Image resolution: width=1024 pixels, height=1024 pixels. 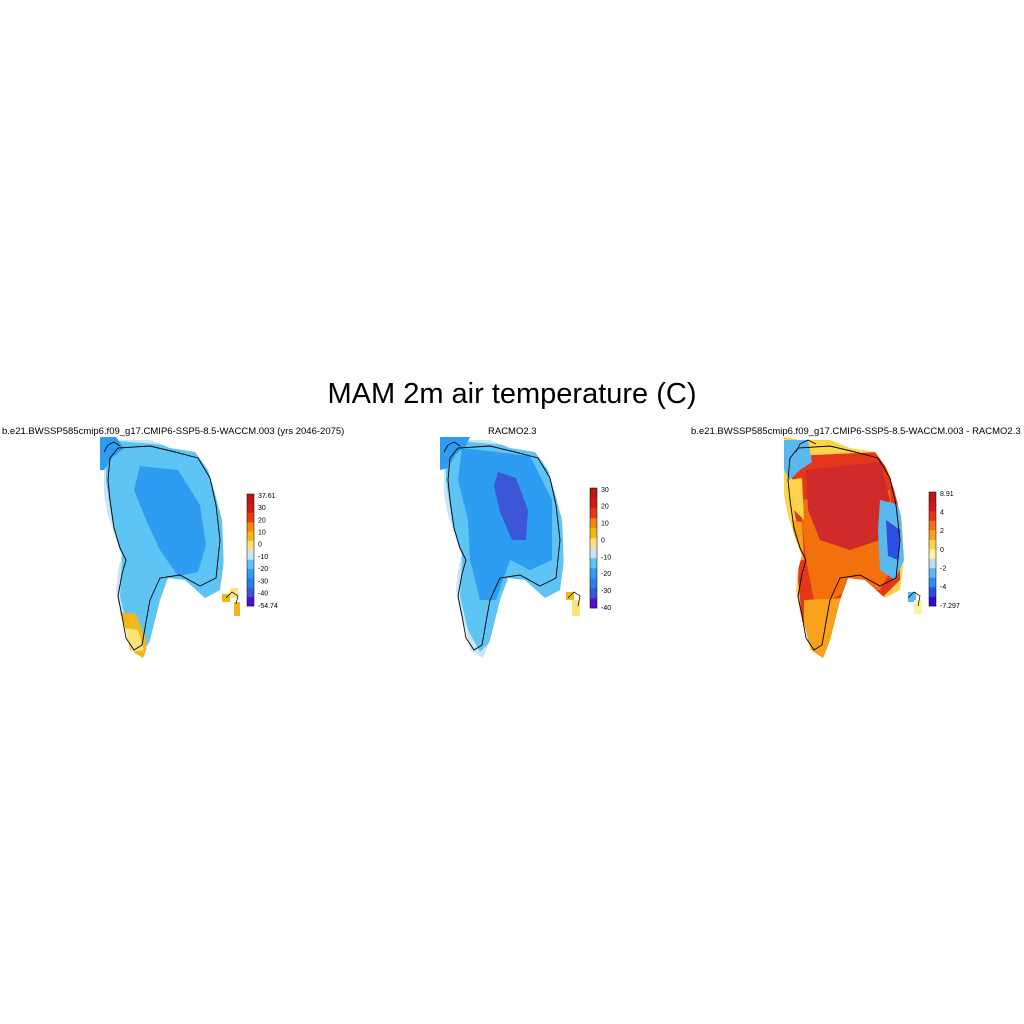 I want to click on colorbar-tick-label: 8.91, so click(x=947, y=494).